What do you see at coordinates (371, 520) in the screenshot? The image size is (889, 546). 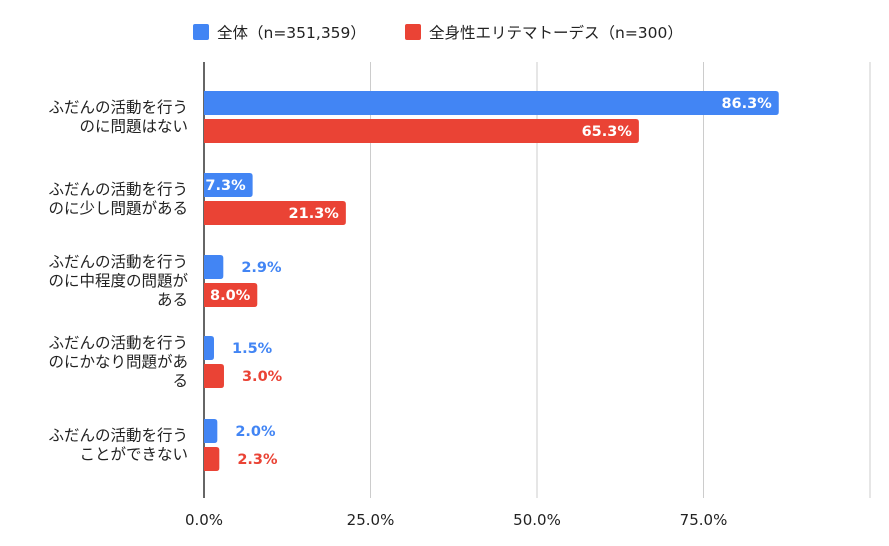 I see `x-tick-label-1: 25.0%` at bounding box center [371, 520].